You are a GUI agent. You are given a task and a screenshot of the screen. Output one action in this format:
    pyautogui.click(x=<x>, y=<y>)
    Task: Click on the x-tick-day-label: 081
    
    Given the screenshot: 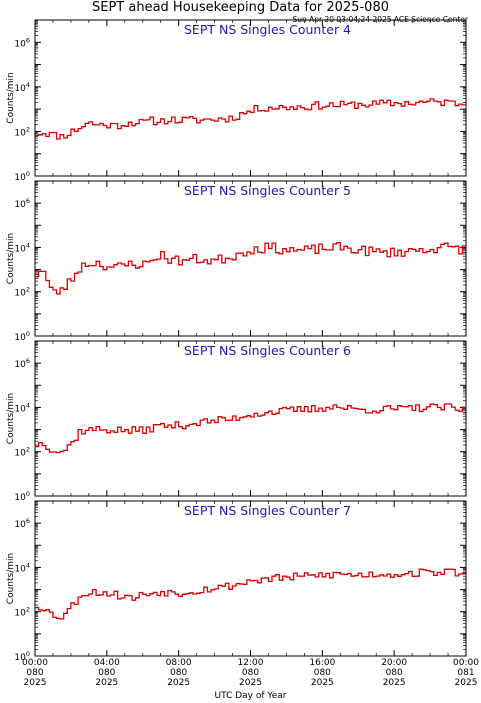 What is the action you would take?
    pyautogui.click(x=465, y=673)
    